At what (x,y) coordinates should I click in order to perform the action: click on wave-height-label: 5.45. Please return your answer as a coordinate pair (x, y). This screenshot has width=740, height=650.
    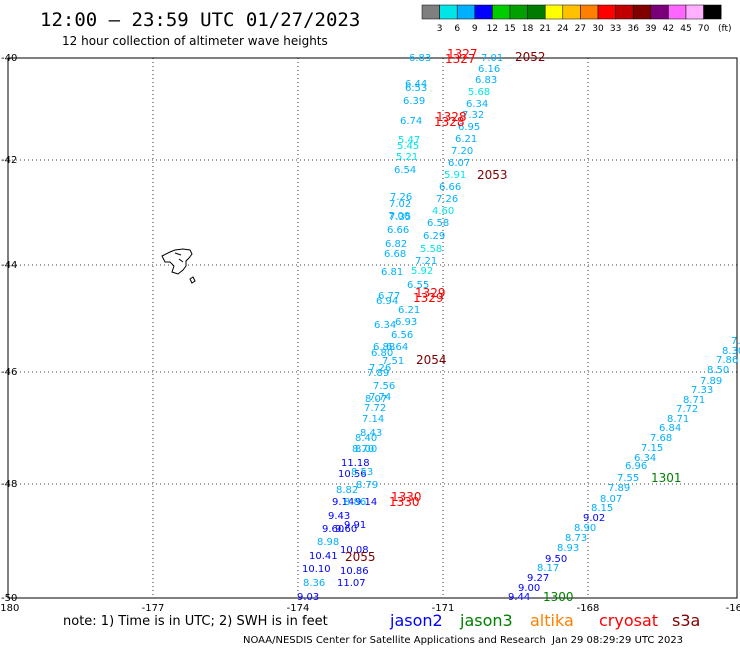
    Looking at the image, I should click on (408, 146).